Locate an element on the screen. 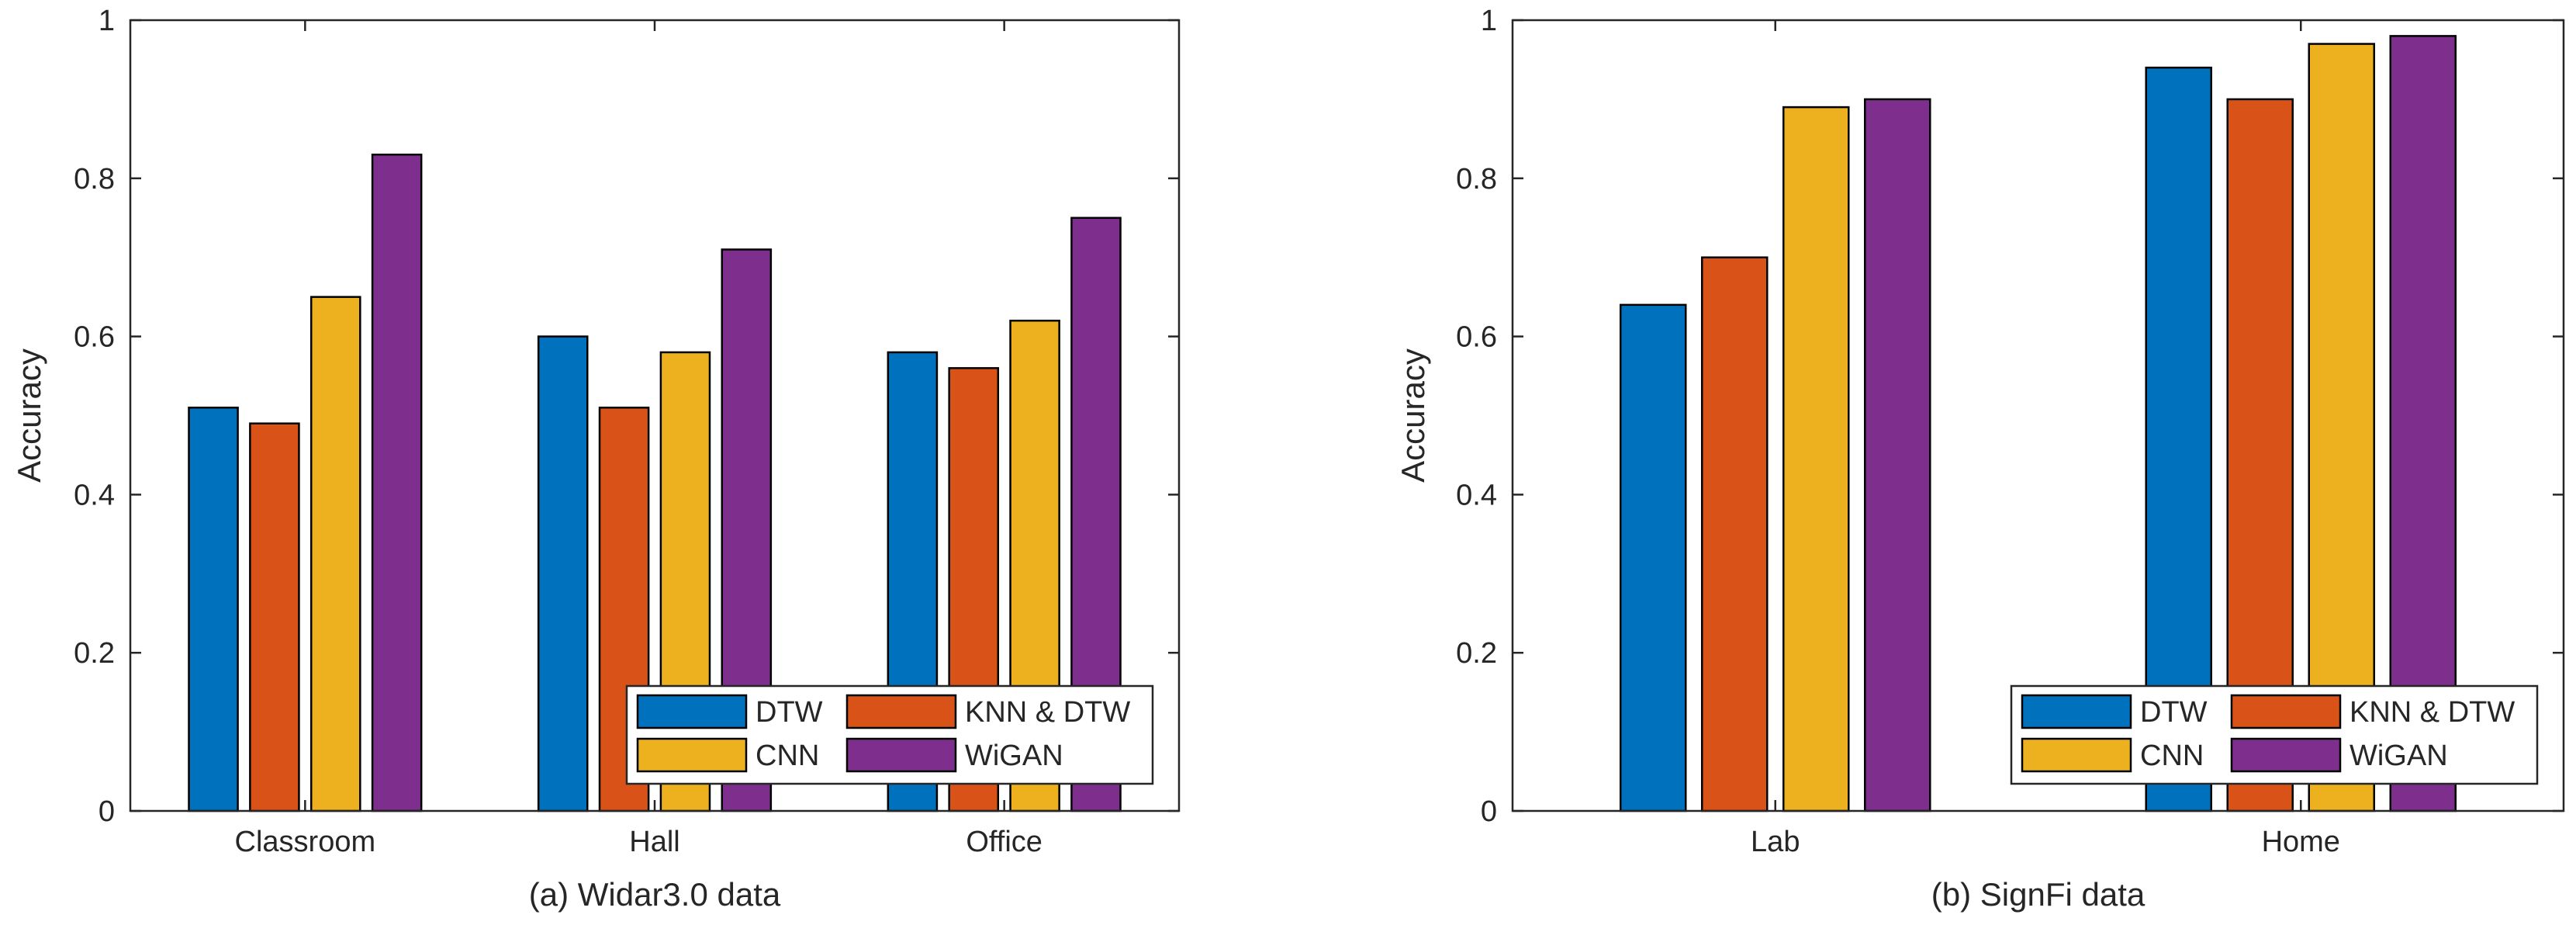 Image resolution: width=2576 pixels, height=925 pixels. bar-knn-dtw-classroom is located at coordinates (274, 617).